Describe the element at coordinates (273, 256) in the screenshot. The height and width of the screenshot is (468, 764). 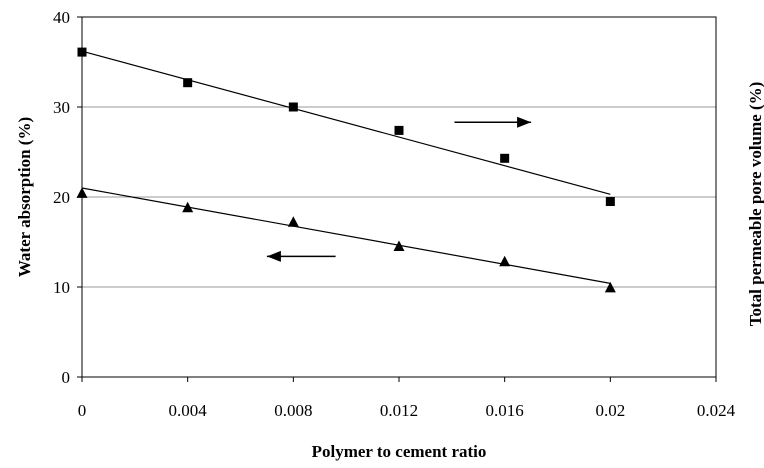
I see `arrow-left-icon` at that location.